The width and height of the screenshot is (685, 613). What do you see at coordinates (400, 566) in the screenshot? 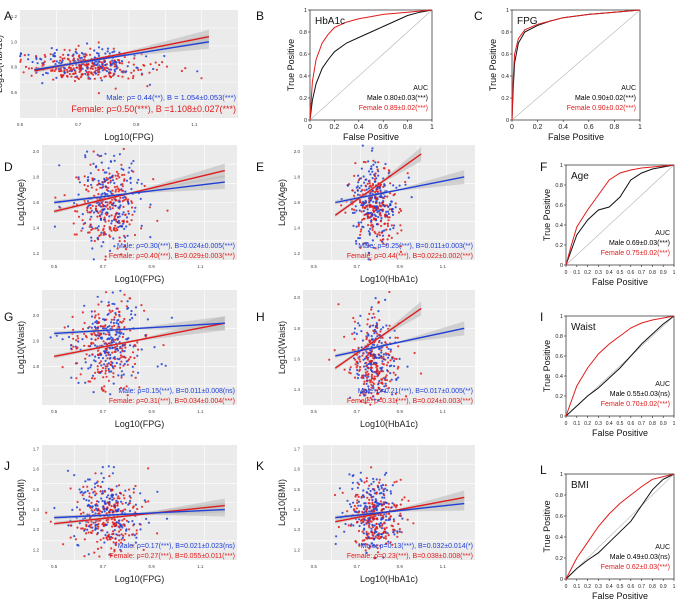
I see `x-tick-label: 0.9` at bounding box center [400, 566].